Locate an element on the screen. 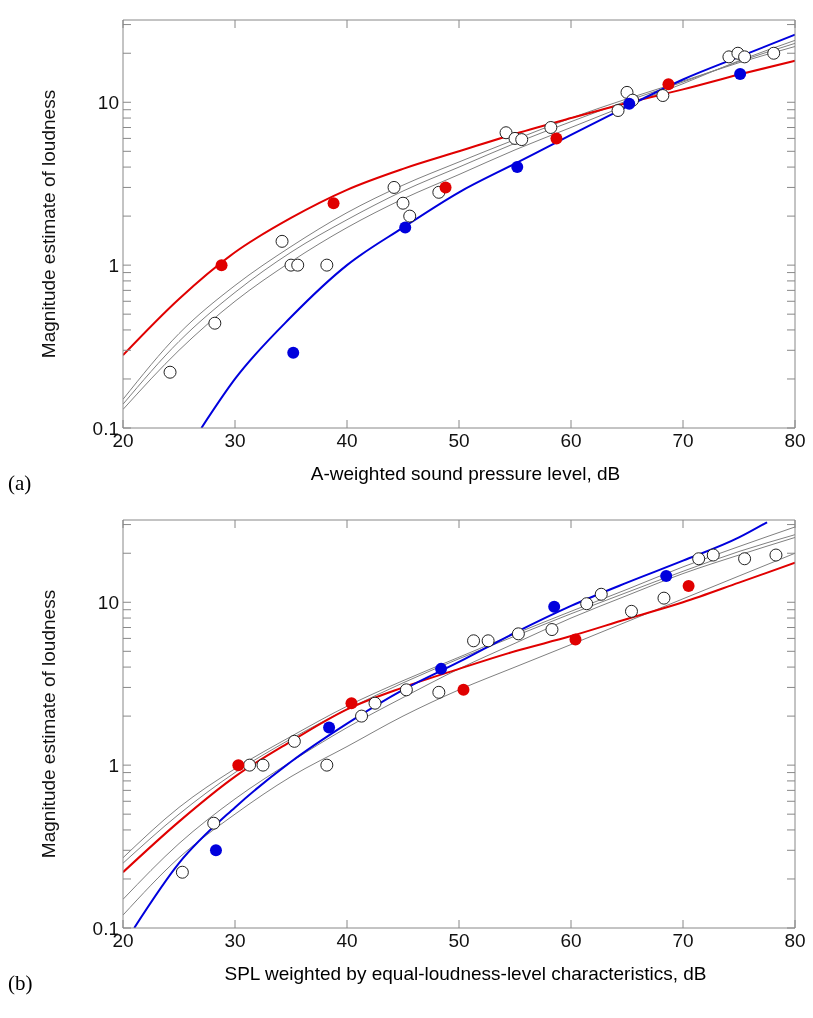 The height and width of the screenshot is (1018, 813). text: (a) is located at coordinates (20, 483).